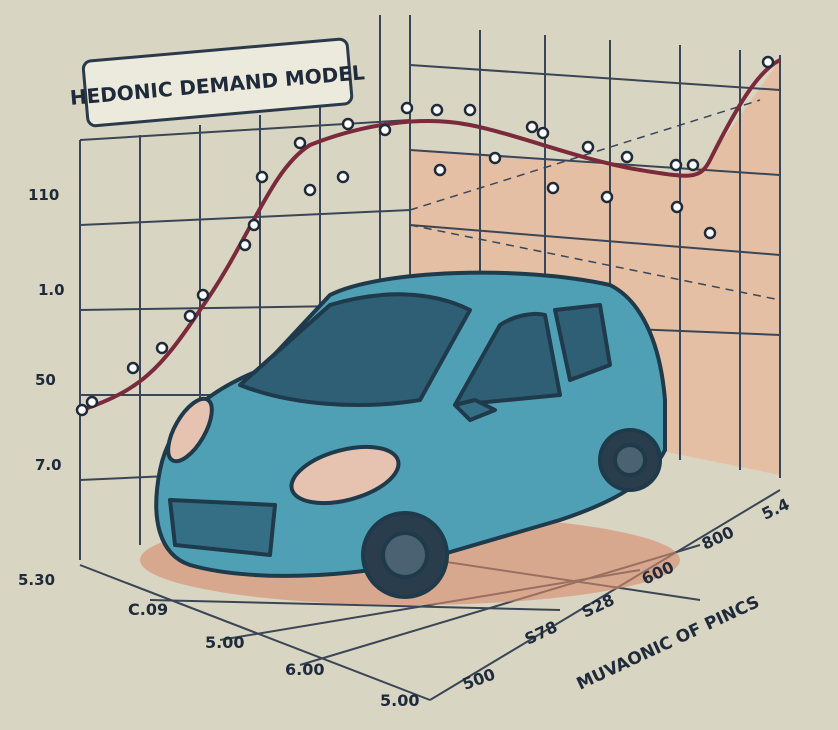 This screenshot has height=730, width=838. I want to click on left-label: 110, so click(43, 195).